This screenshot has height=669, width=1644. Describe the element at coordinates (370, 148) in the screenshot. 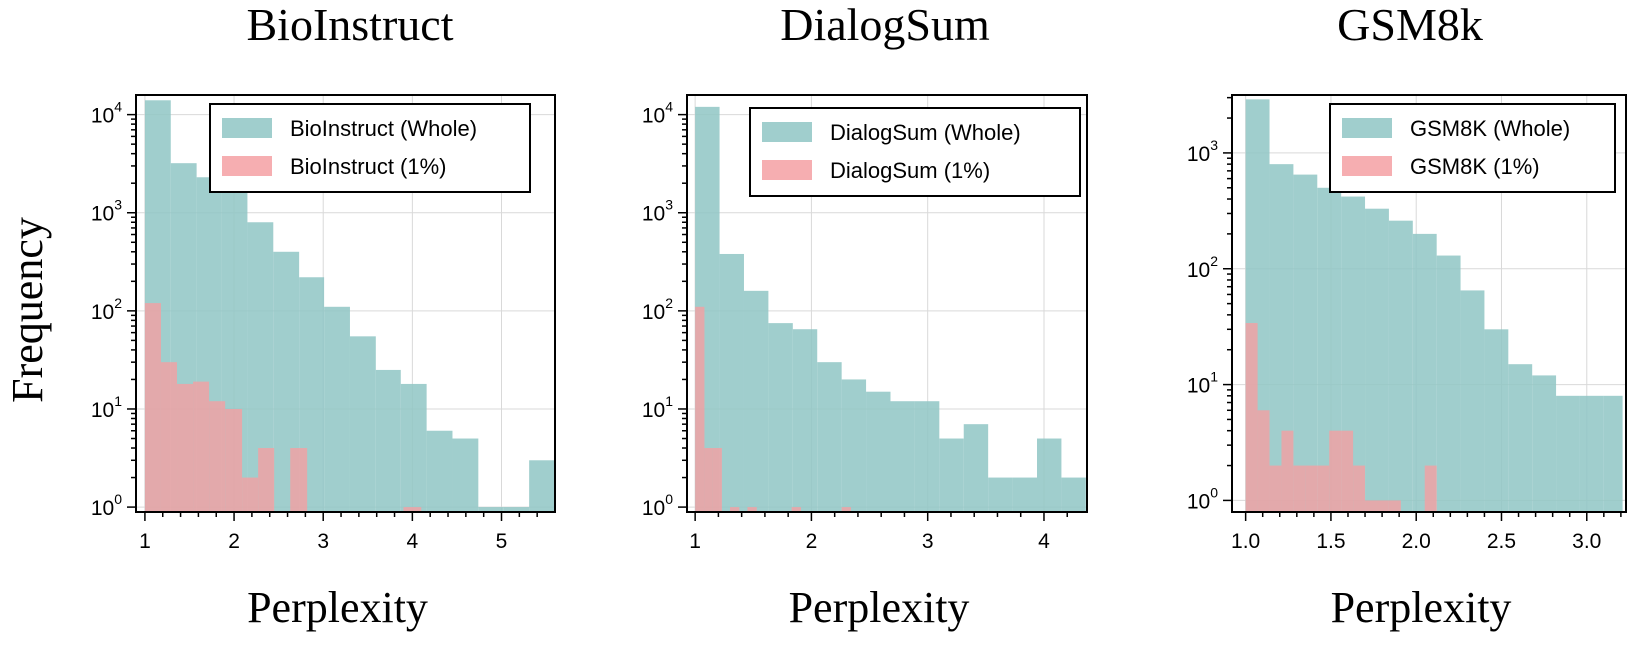

I see `legend: BioInstruct (Whole) BioInstruct (1%)` at that location.